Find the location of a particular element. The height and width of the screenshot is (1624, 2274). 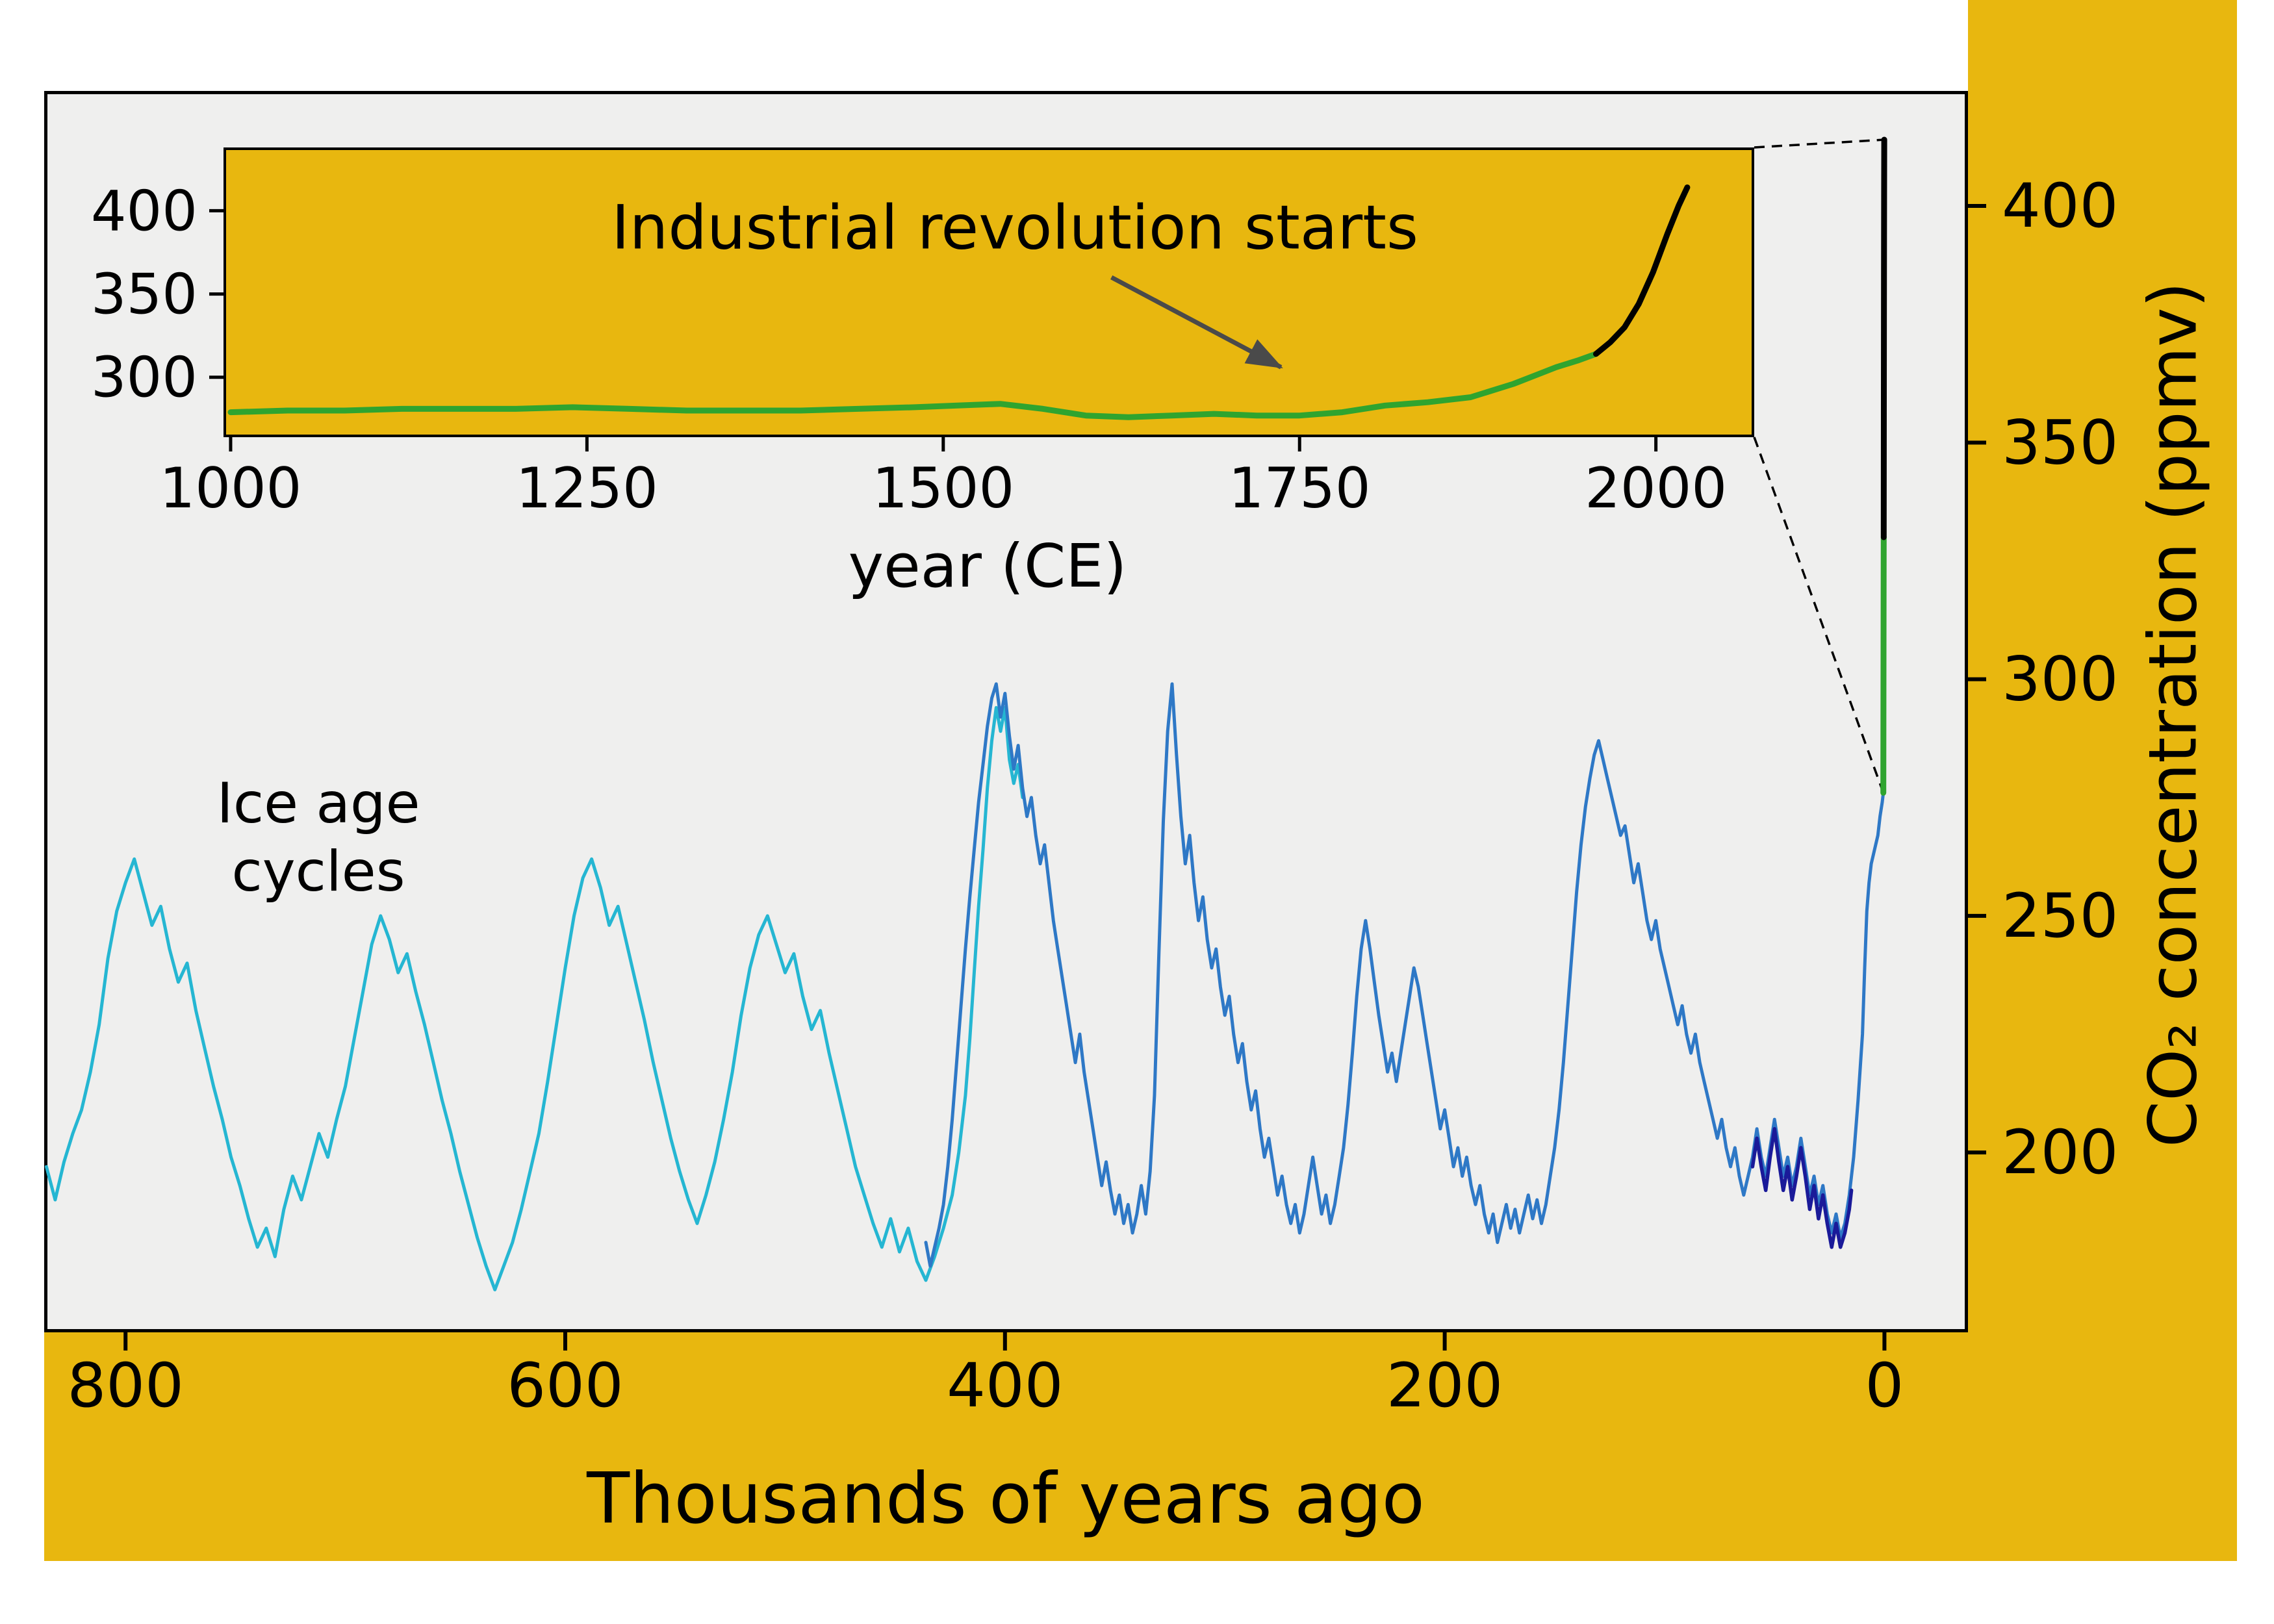

inset-y-tick-label: 350 is located at coordinates (144, 294).